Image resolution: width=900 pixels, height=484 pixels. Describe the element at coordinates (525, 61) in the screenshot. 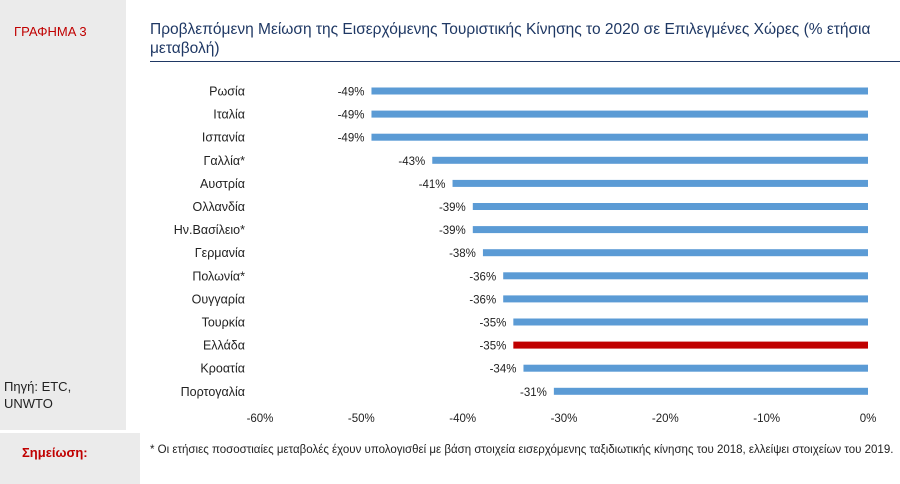

I see `title-divider` at that location.